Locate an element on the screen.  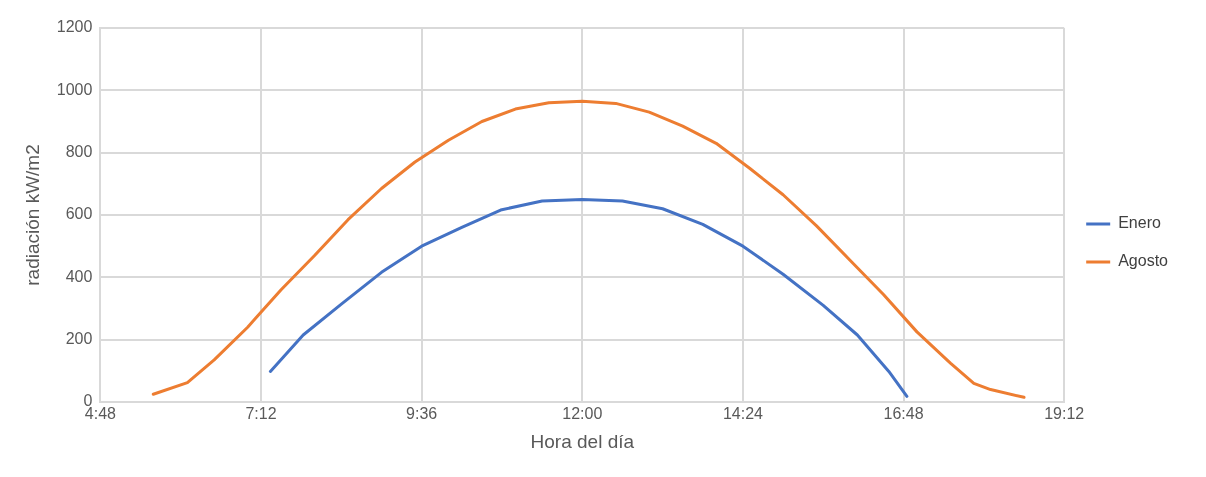
x-tick-label: 4:48 is located at coordinates (100, 414).